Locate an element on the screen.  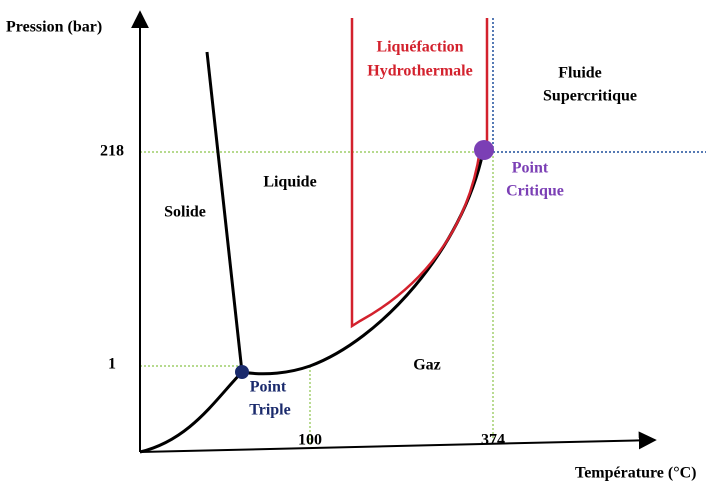
y-tick-label: 218 is located at coordinates (112, 151).